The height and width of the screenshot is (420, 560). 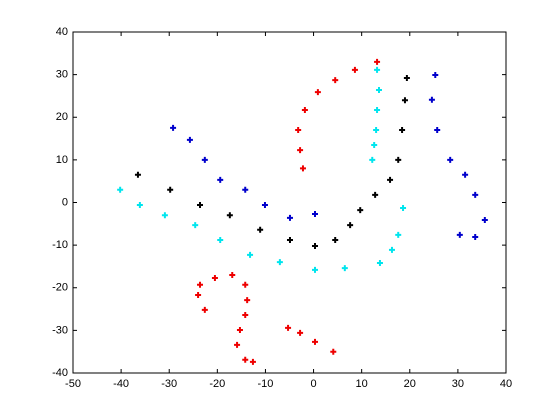 What do you see at coordinates (60, 373) in the screenshot?
I see `y-tick-label: -40` at bounding box center [60, 373].